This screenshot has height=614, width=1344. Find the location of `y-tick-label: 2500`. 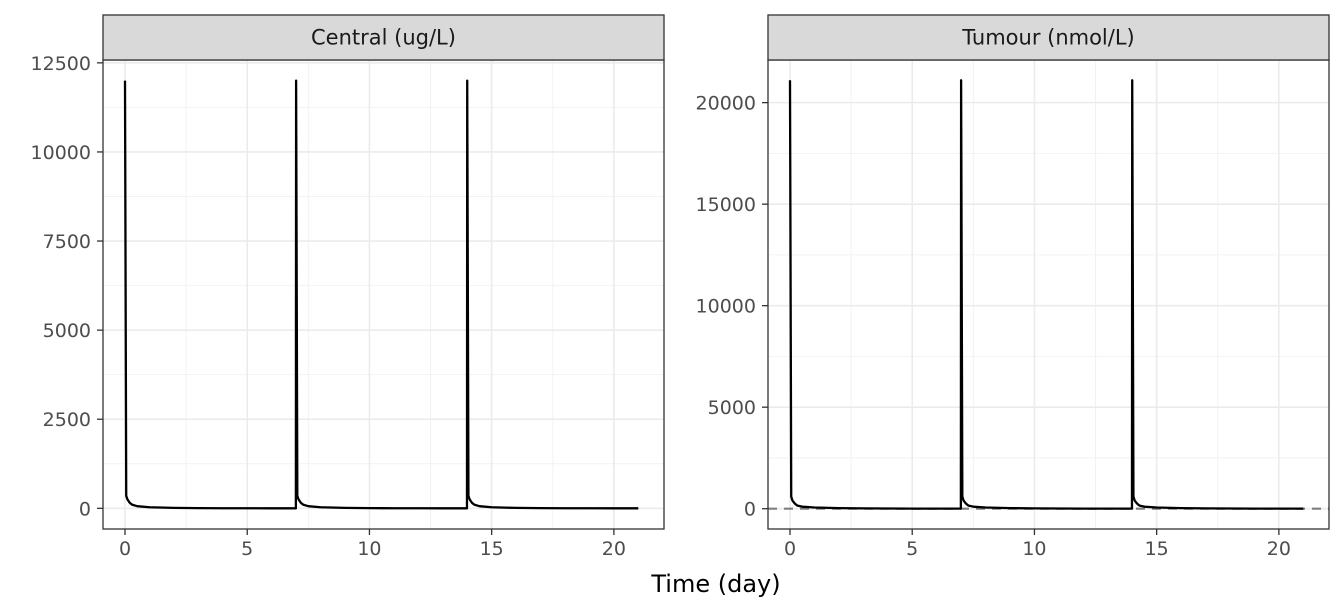

y-tick-label: 2500 is located at coordinates (67, 420).